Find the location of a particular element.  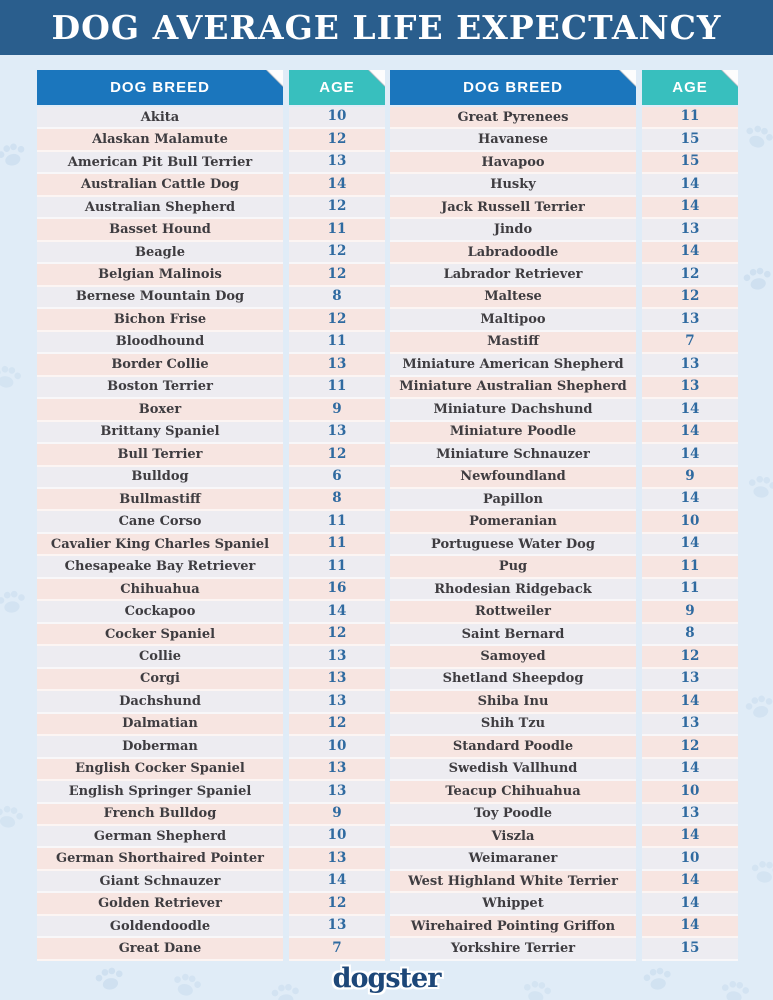

breed-cell: Miniature Dachshund is located at coordinates (513, 410).